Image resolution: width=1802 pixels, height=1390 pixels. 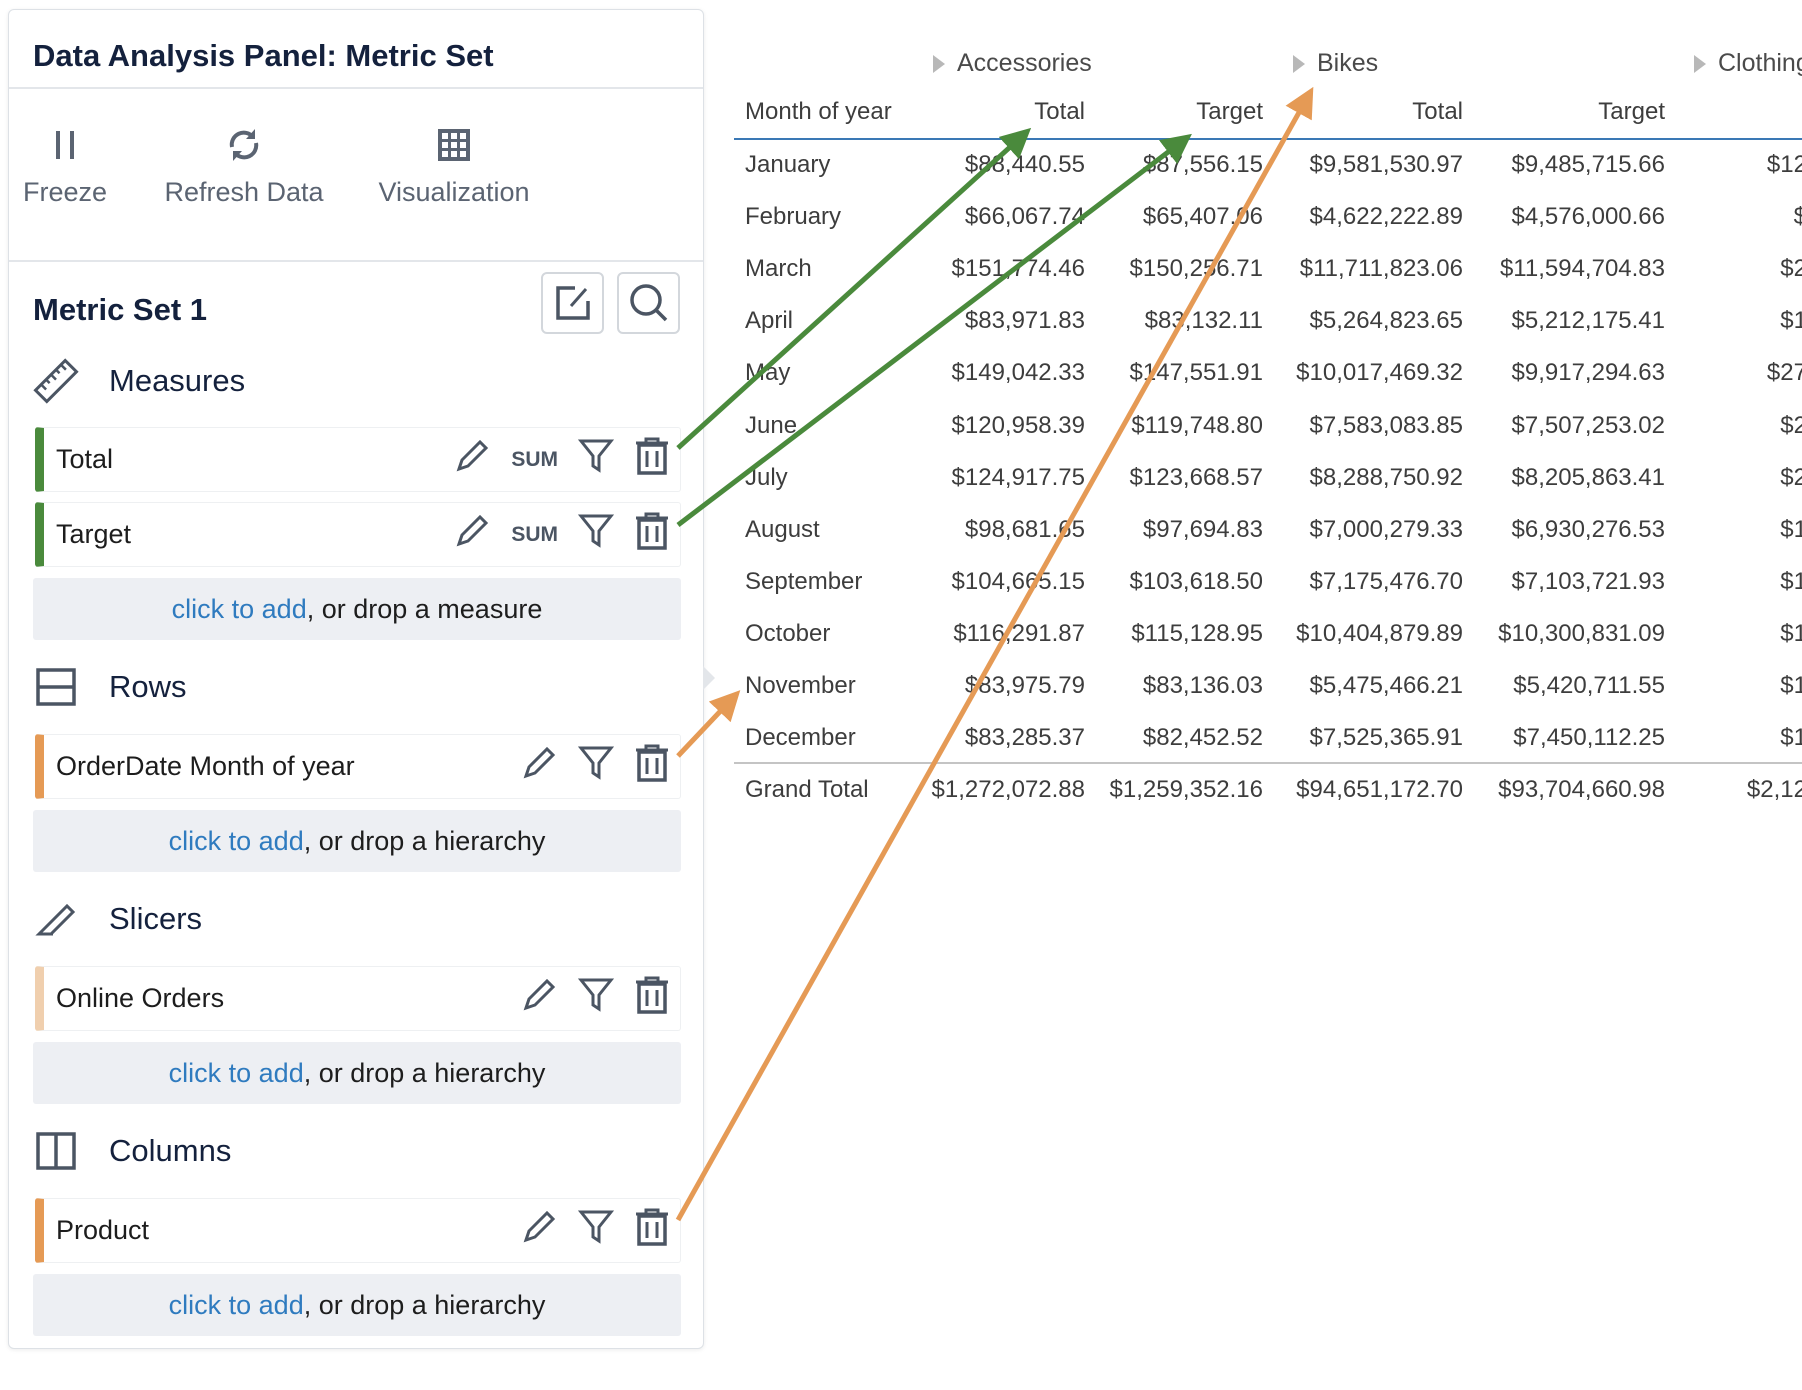 What do you see at coordinates (56, 381) in the screenshot?
I see `ruler-icon` at bounding box center [56, 381].